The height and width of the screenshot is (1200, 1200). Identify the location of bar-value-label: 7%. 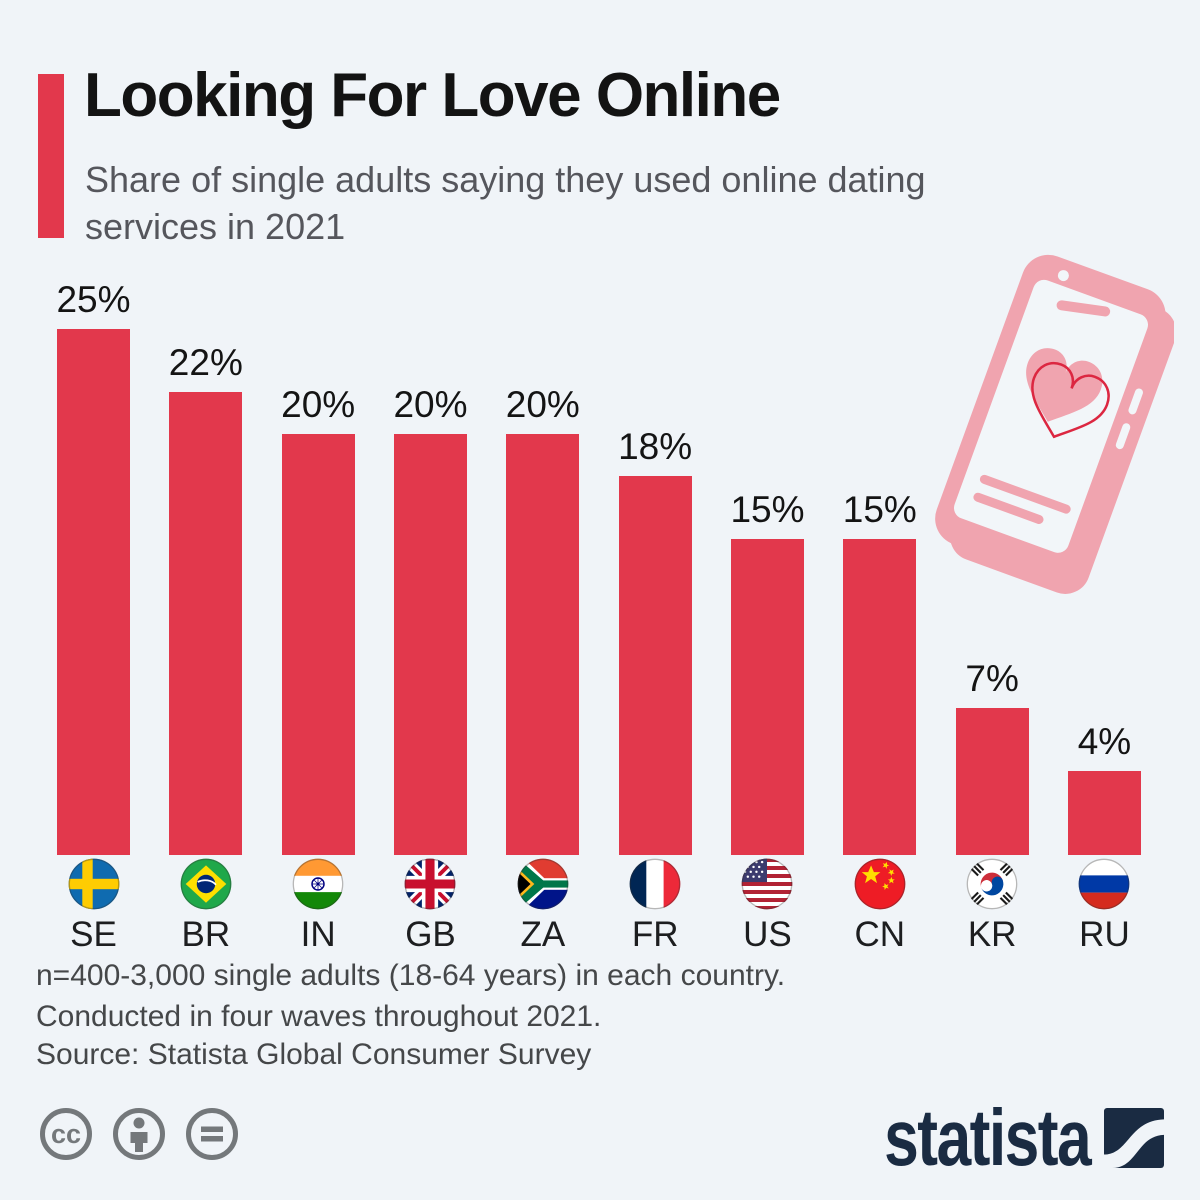
(992, 678).